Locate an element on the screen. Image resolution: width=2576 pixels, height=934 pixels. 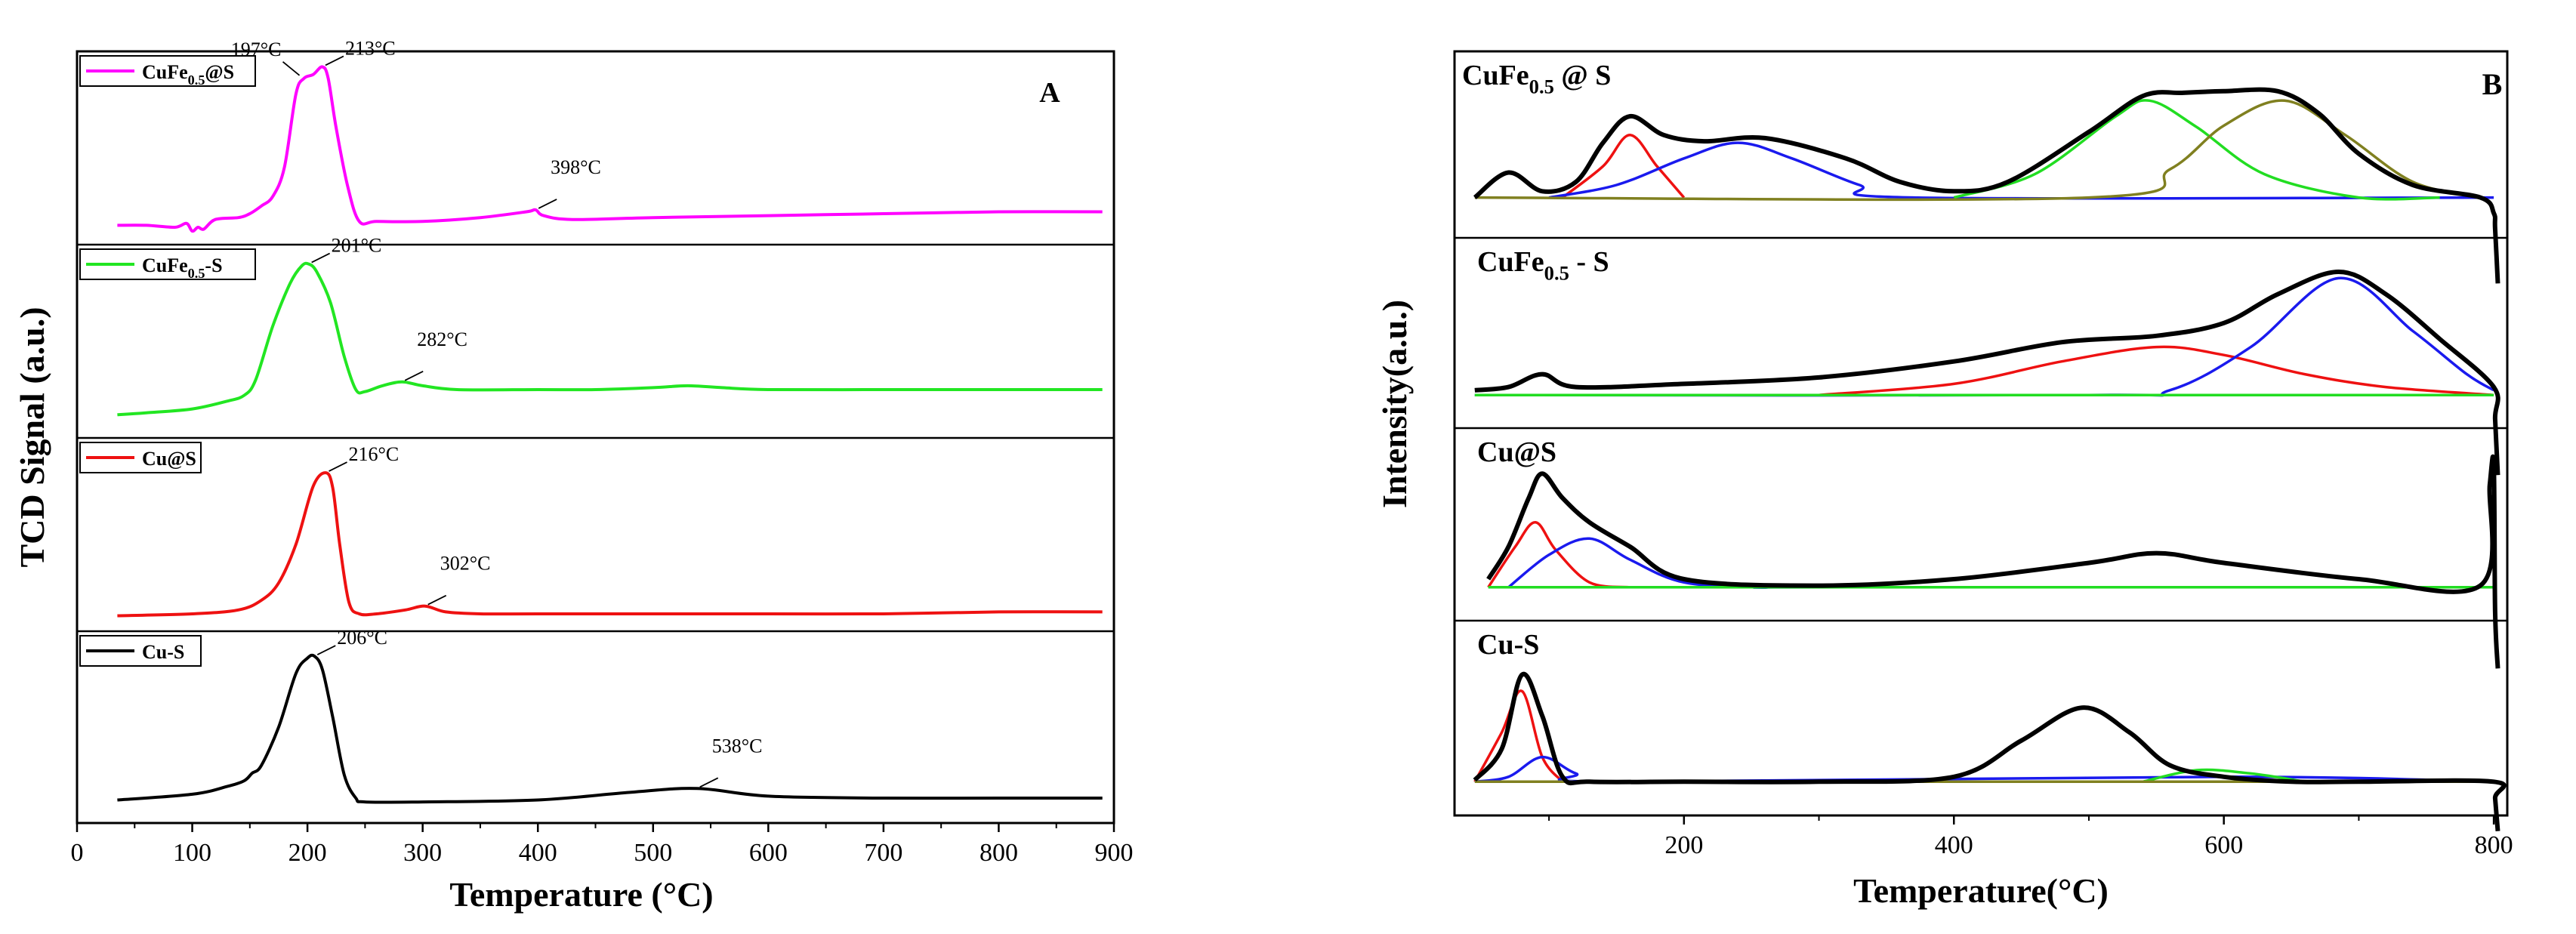
panel-a-y-axis-title: TCD Signal (a.u.) is located at coordinates (32, 437).